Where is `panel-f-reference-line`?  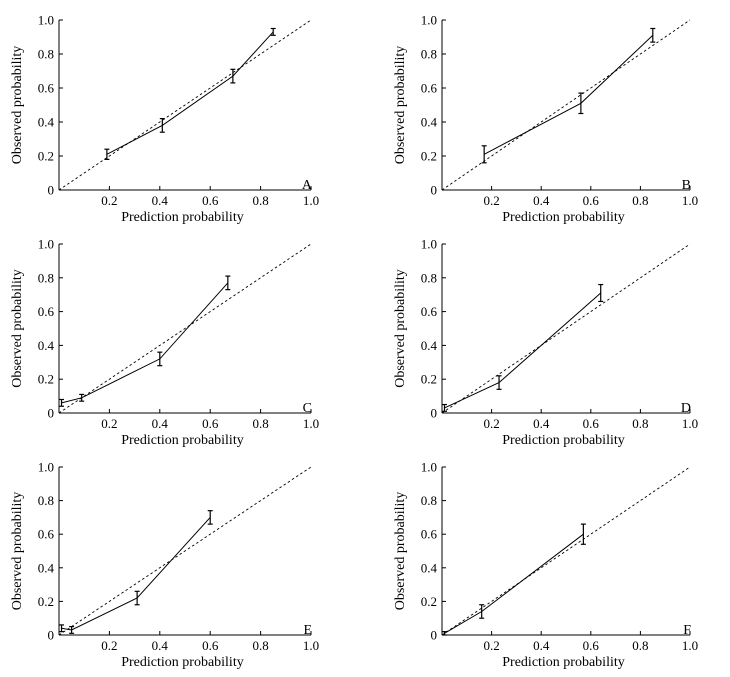 panel-f-reference-line is located at coordinates (566, 551).